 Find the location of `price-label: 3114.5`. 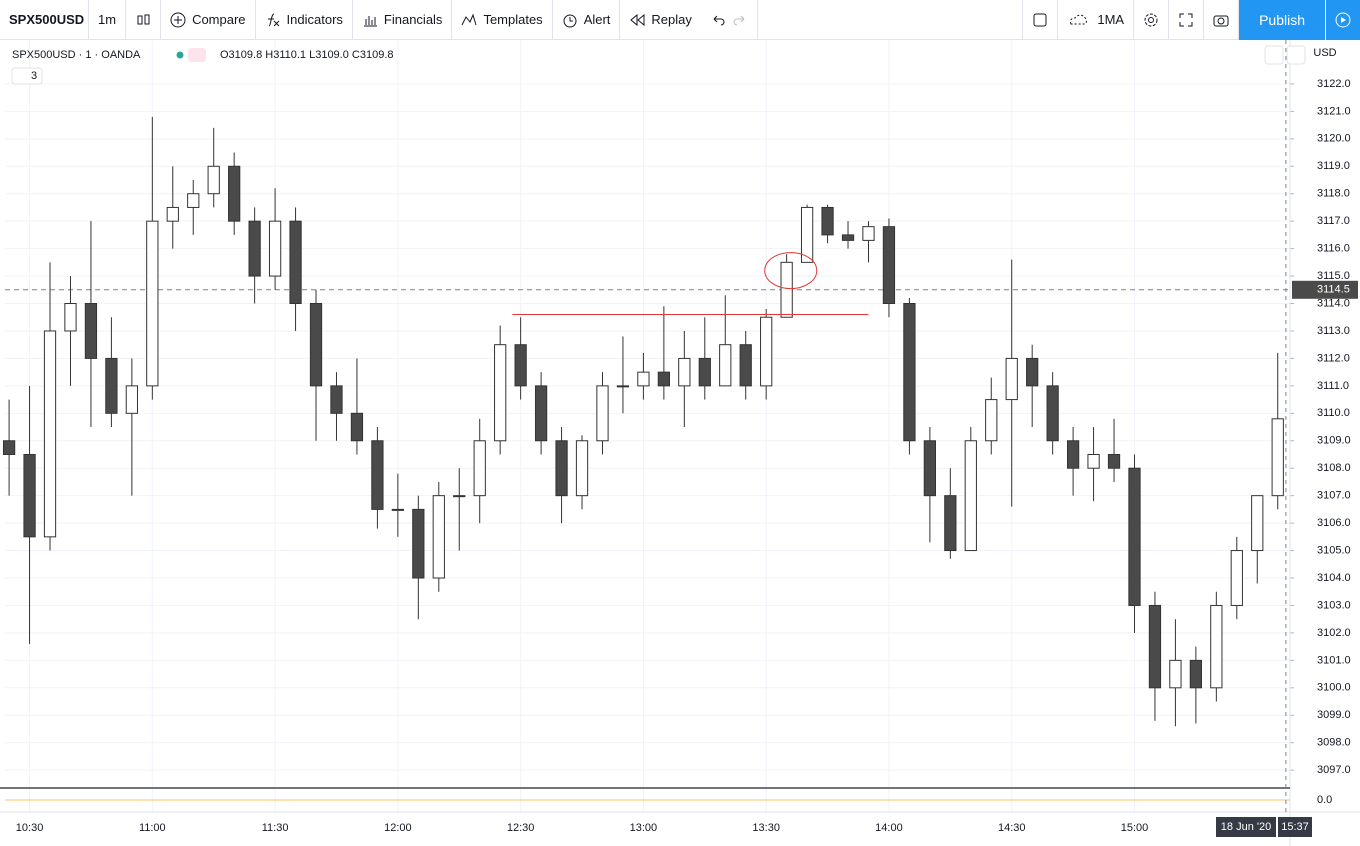

price-label: 3114.5 is located at coordinates (1333, 290).